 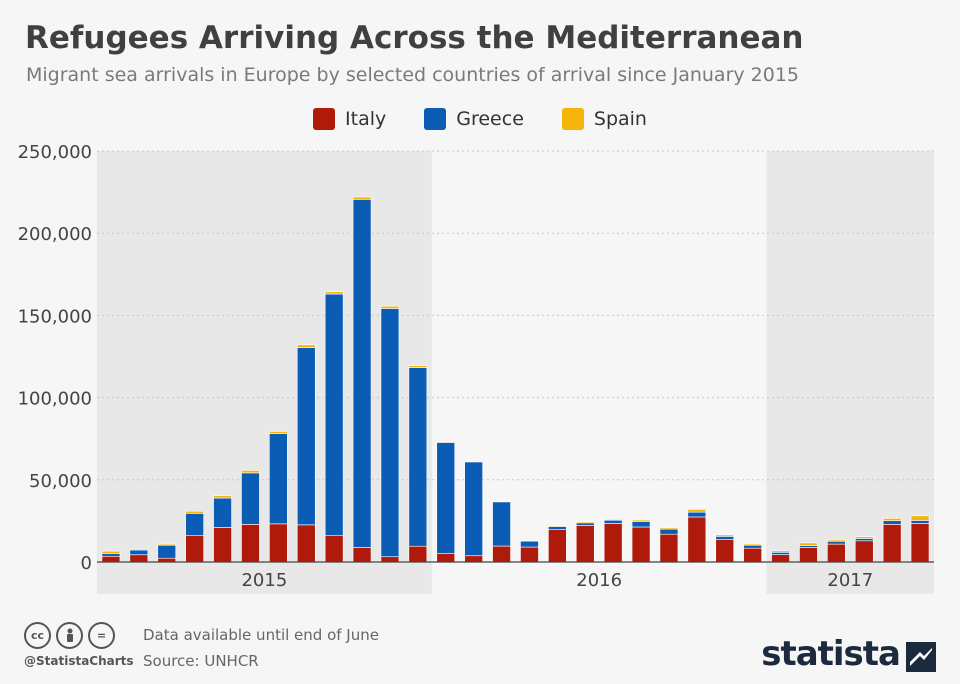 What do you see at coordinates (850, 580) in the screenshot?
I see `x-year-label: 2017` at bounding box center [850, 580].